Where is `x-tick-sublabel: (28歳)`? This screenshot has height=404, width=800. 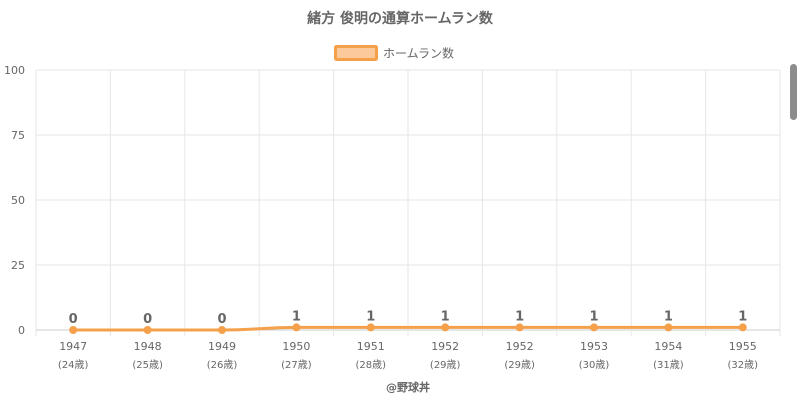
x-tick-sublabel: (28歳) is located at coordinates (371, 365).